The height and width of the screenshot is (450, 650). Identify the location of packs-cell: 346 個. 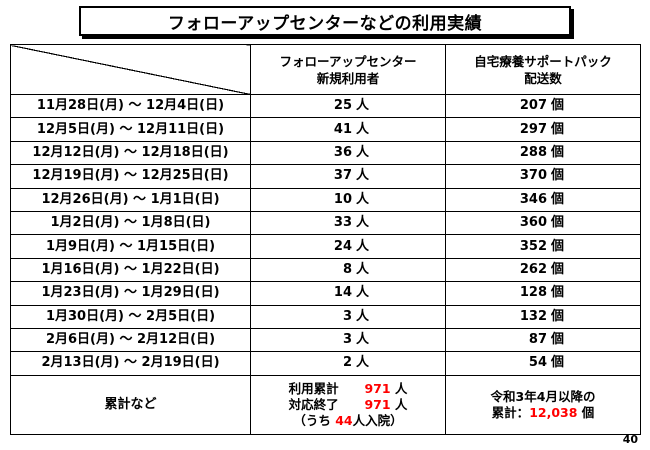
(543, 199).